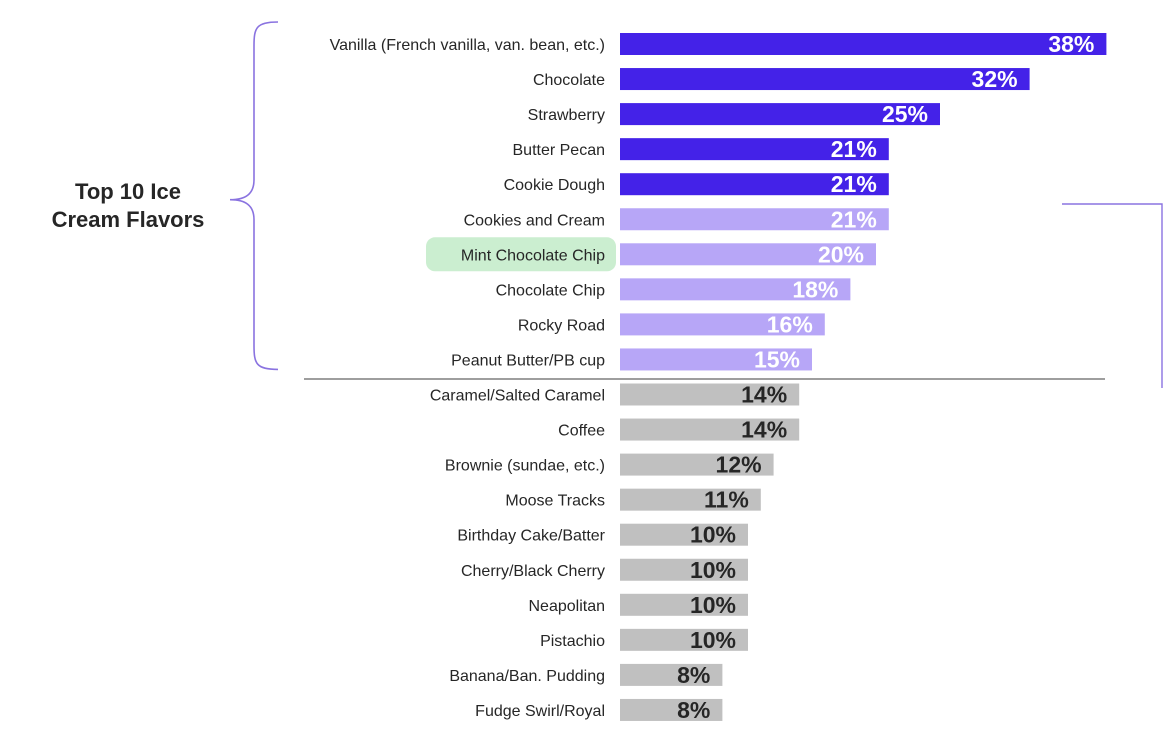 The image size is (1165, 746). What do you see at coordinates (551, 290) in the screenshot?
I see `category-label-chocolate-chip: Chocolate Chip` at bounding box center [551, 290].